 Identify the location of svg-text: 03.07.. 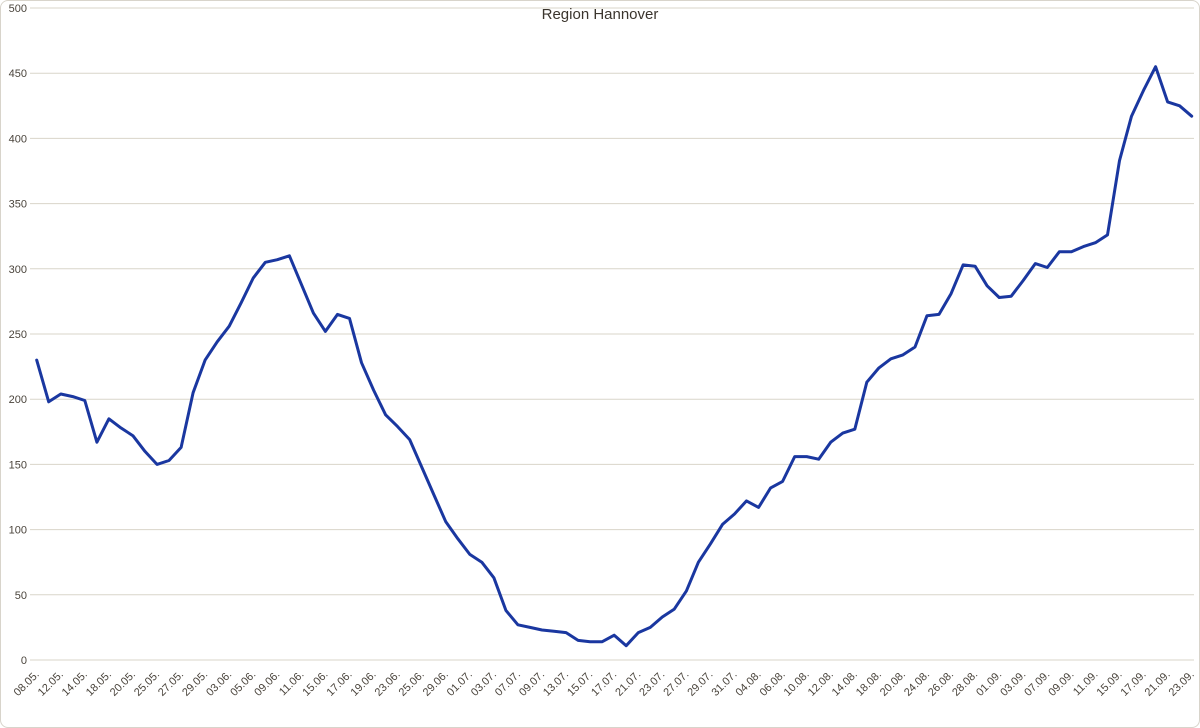
(484, 684).